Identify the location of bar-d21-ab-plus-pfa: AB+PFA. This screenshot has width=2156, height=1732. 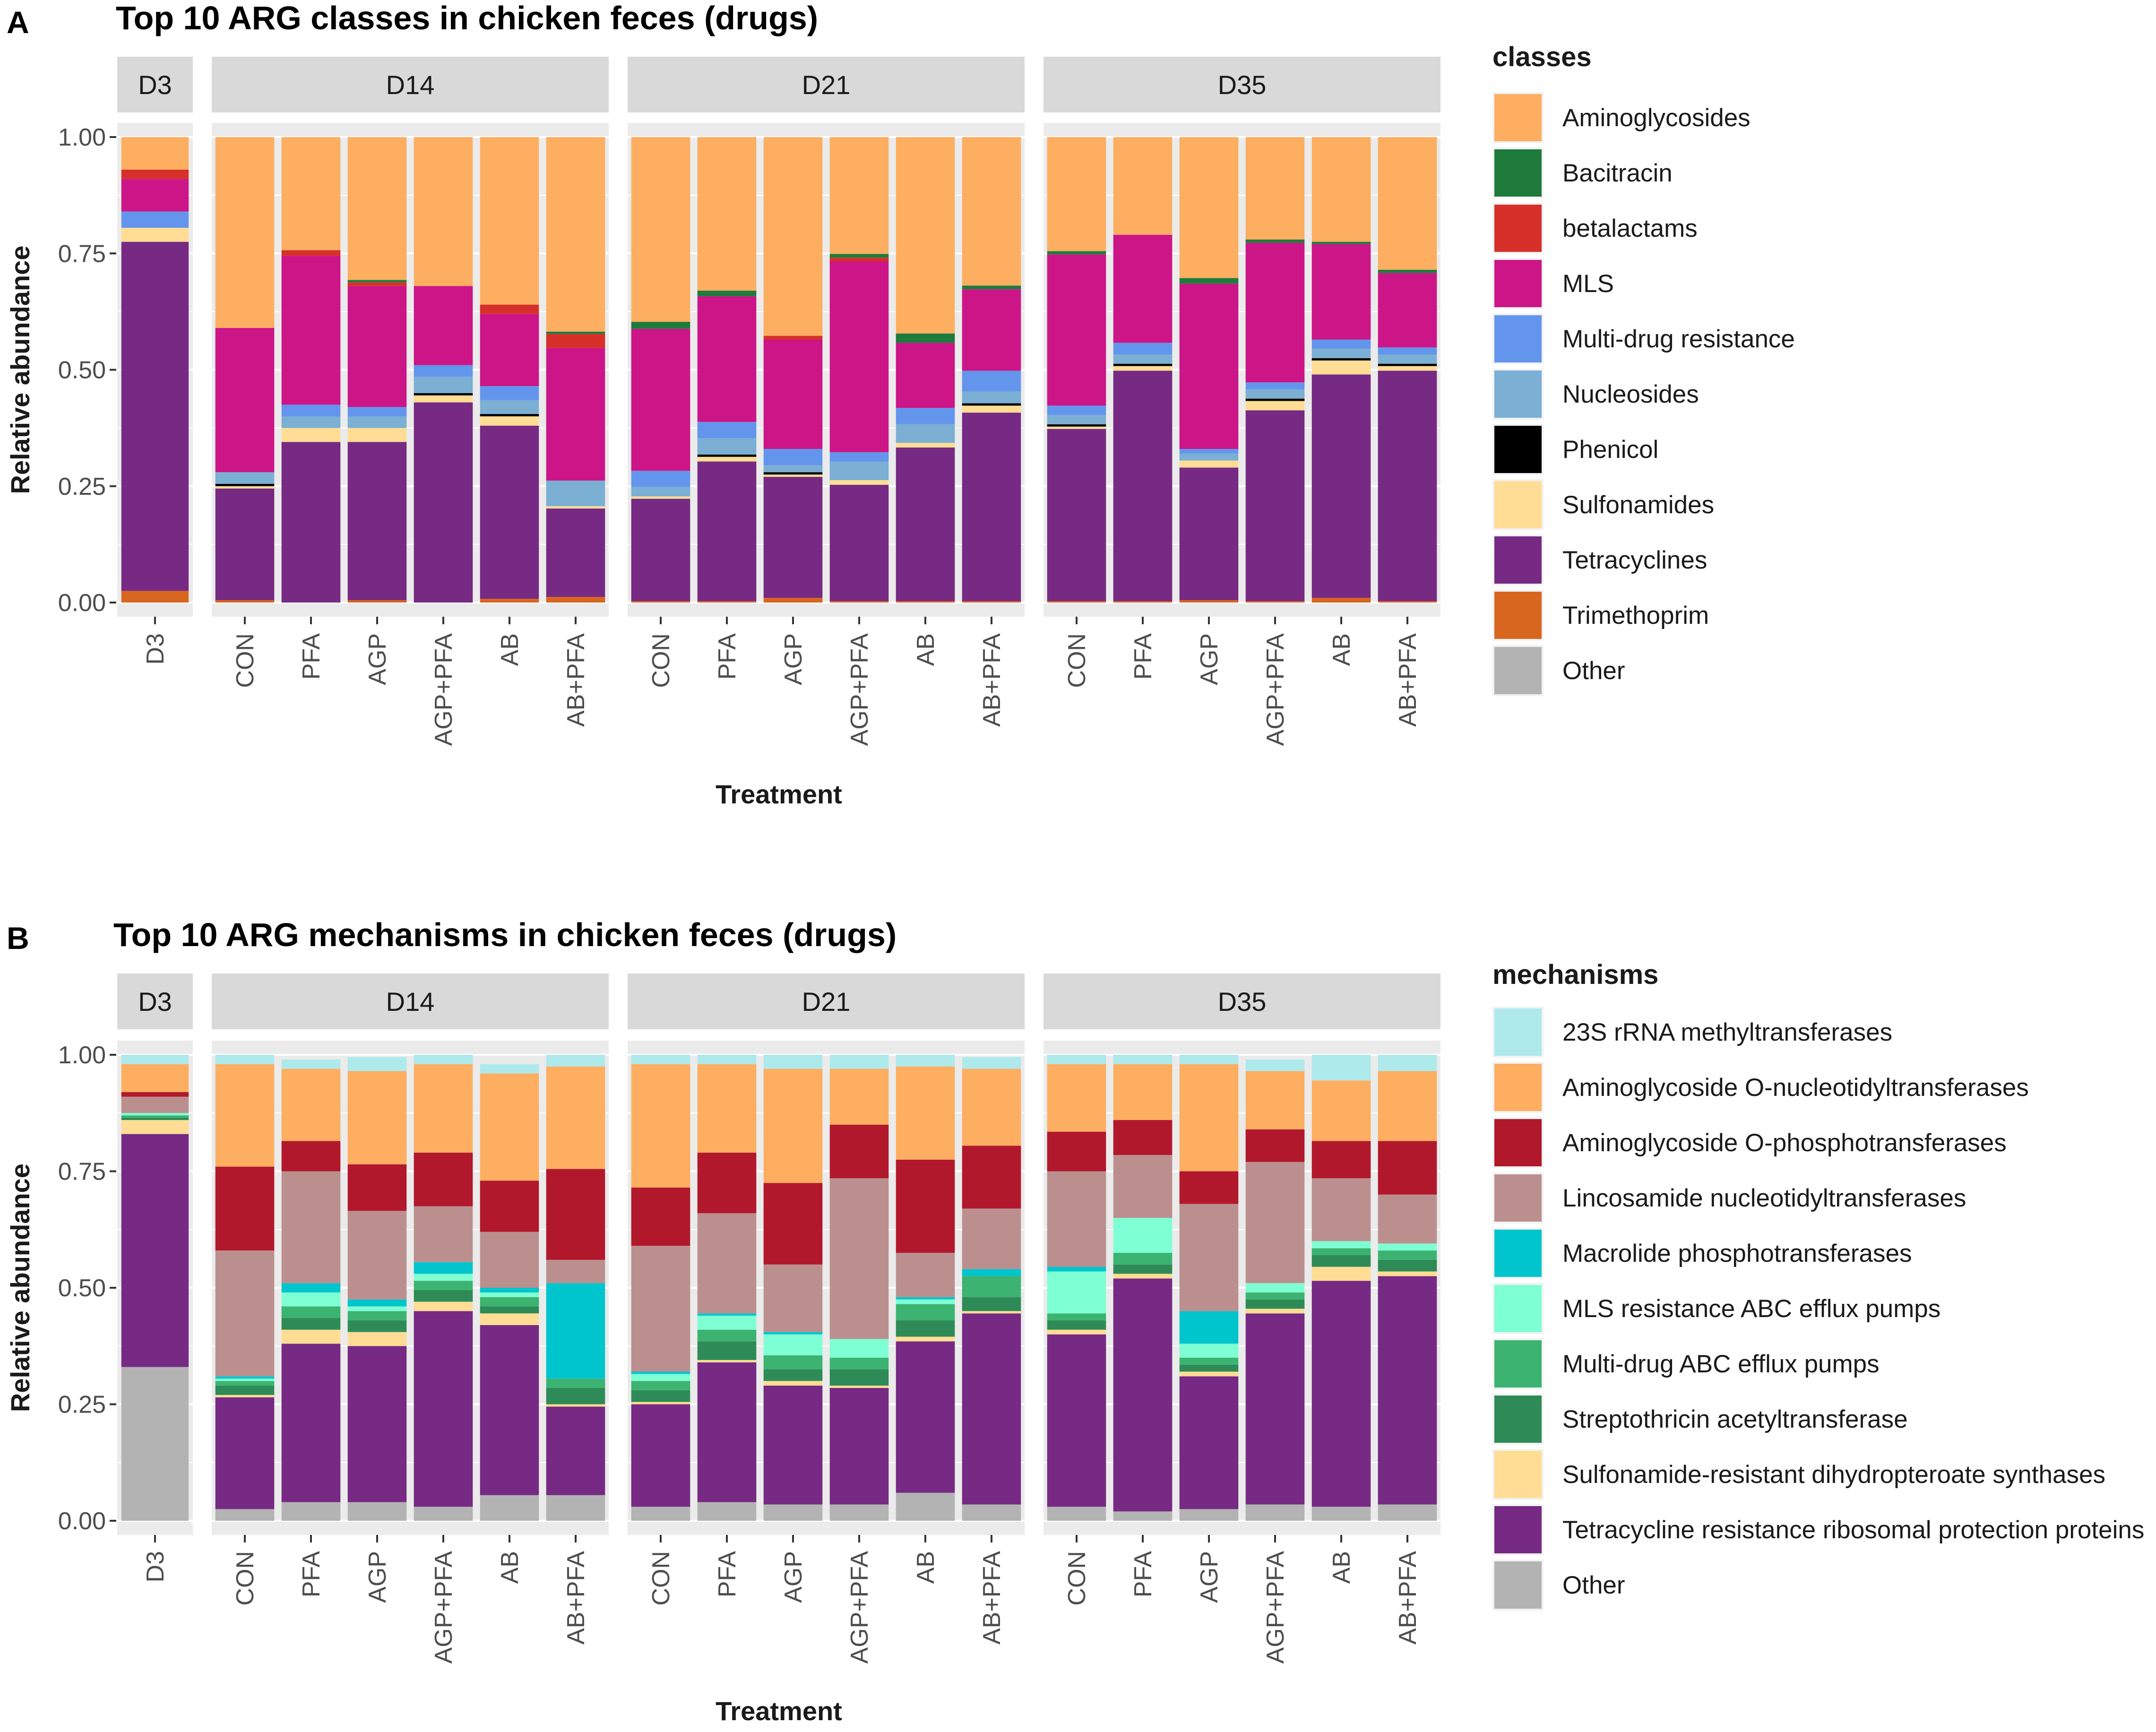
(992, 1351).